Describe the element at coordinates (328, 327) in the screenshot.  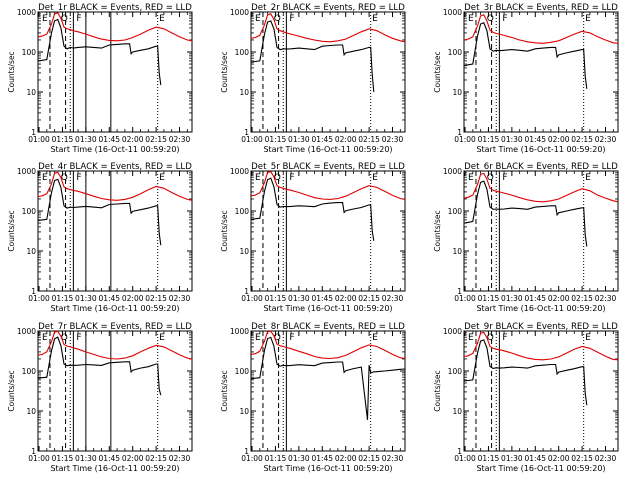
I see `chart-title: Det_8r BLACK = Events, RED = LLD` at that location.